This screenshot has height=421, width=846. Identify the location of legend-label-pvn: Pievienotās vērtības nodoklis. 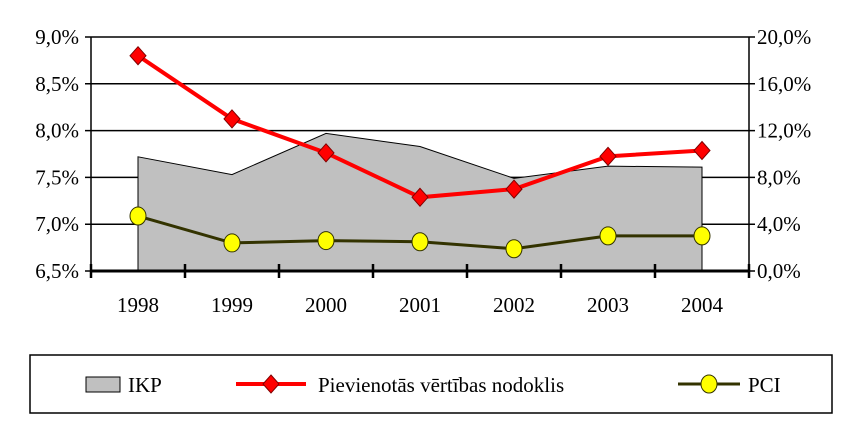
(441, 385).